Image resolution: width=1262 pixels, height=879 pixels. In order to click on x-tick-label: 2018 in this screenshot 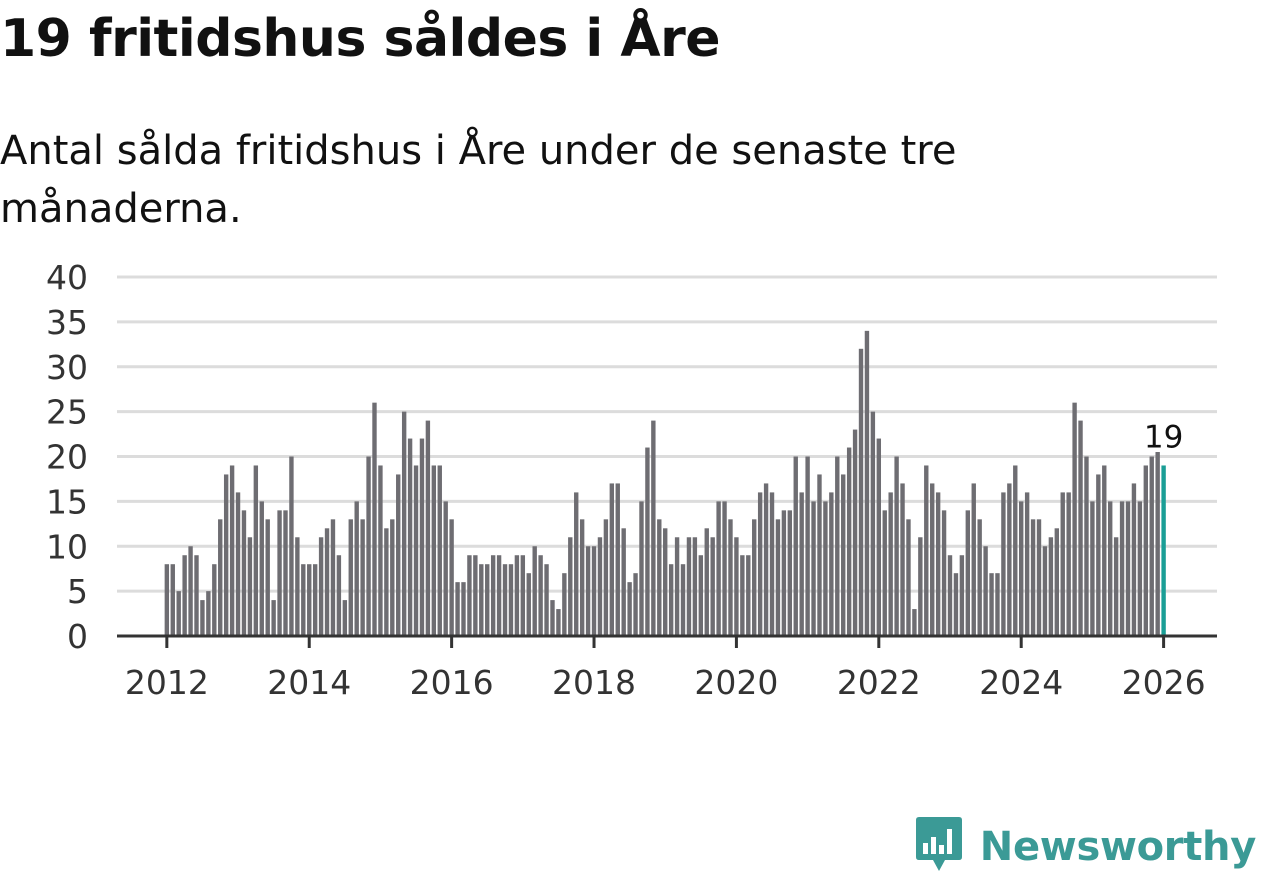, I will do `click(594, 682)`.